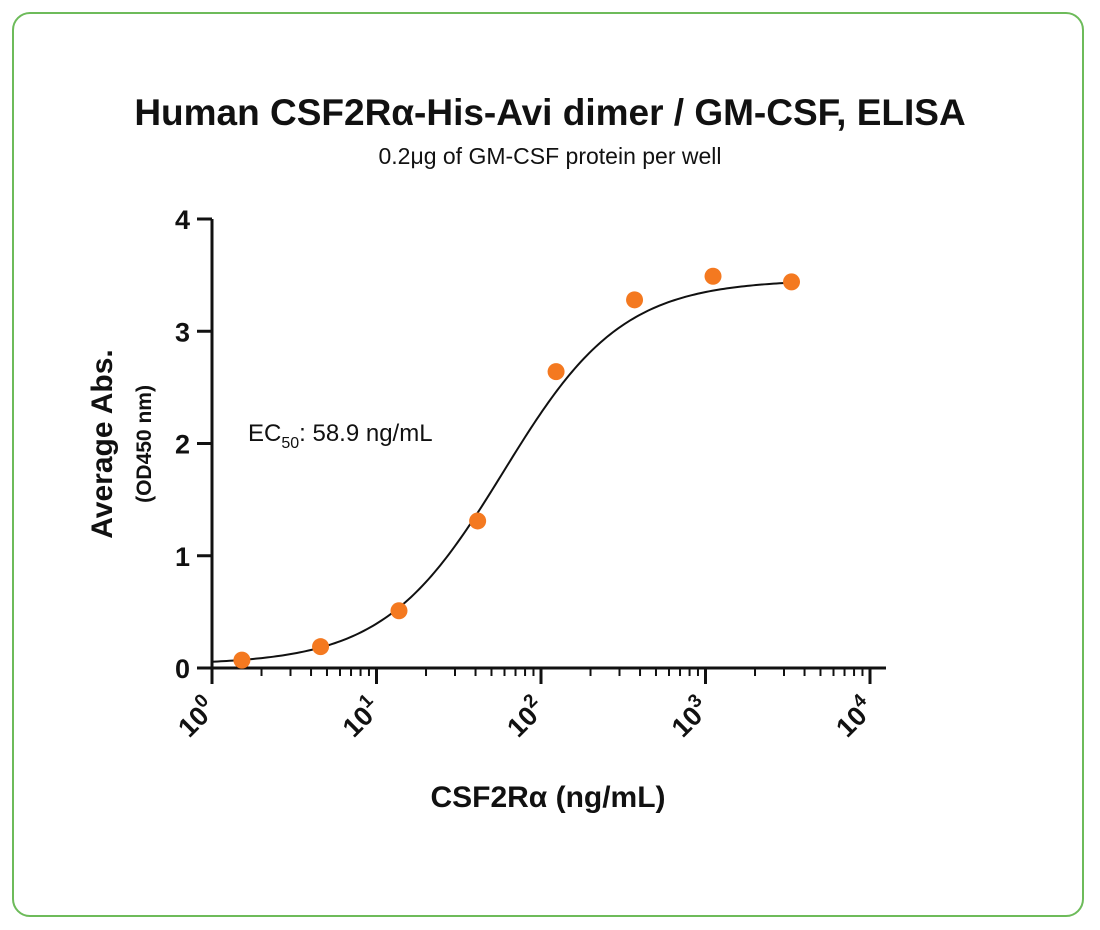 This screenshot has height=930, width=1100. I want to click on y-axis-label: Average Abs., so click(102, 444).